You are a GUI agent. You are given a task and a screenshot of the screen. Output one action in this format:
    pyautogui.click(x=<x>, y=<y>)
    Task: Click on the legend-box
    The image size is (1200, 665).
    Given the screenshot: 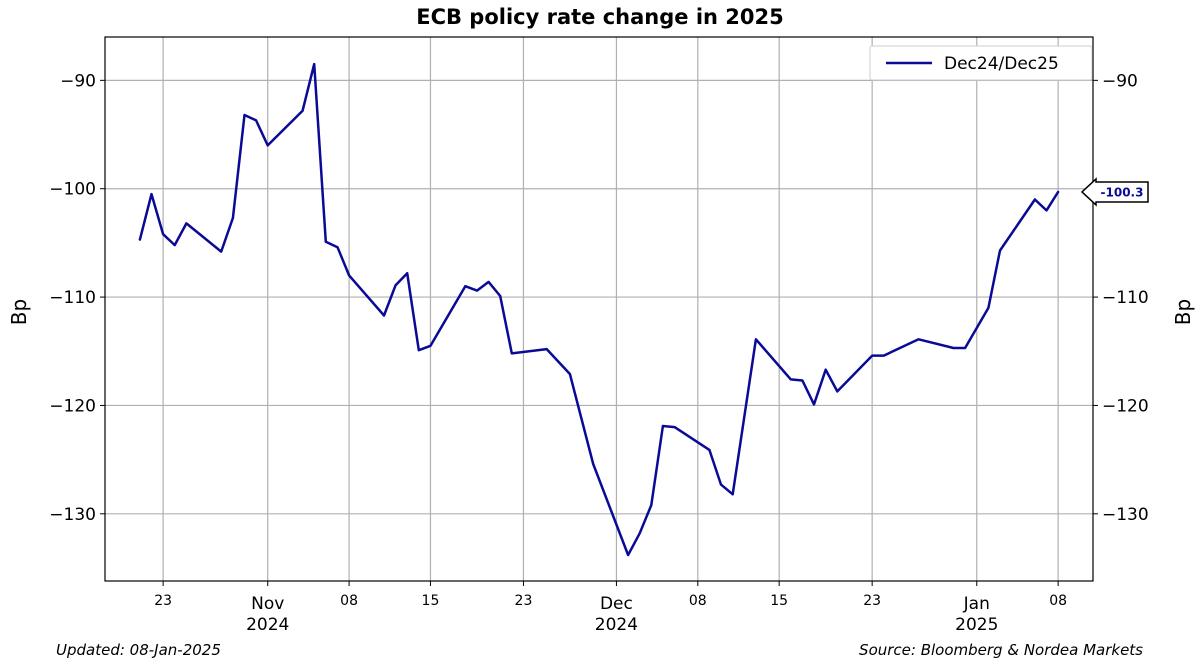 What is the action you would take?
    pyautogui.click(x=981, y=63)
    